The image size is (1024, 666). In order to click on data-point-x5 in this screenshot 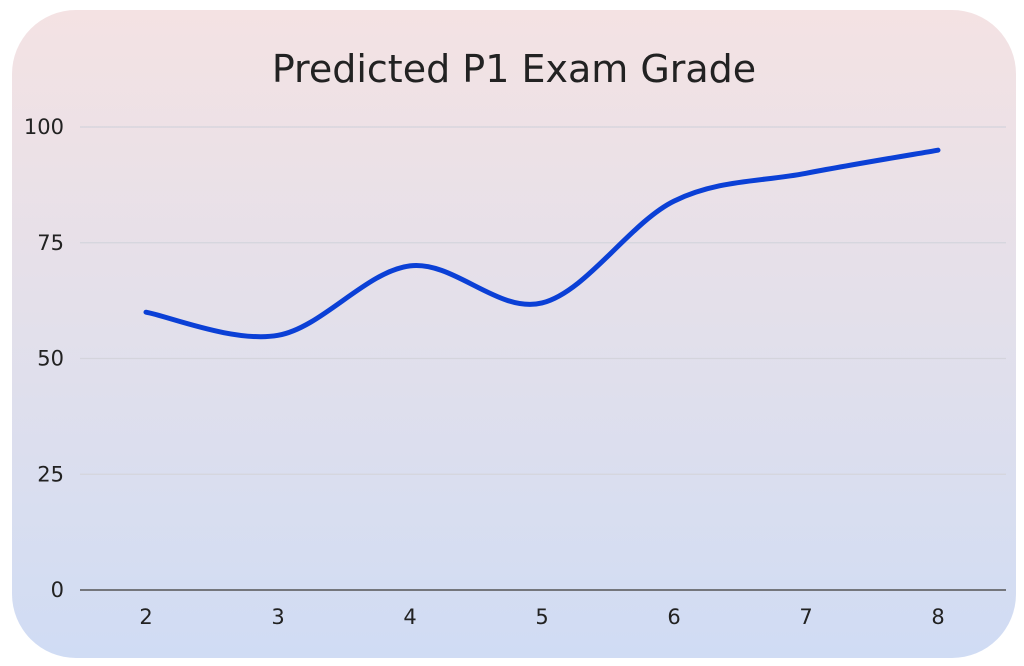, I will do `click(542, 302)`.